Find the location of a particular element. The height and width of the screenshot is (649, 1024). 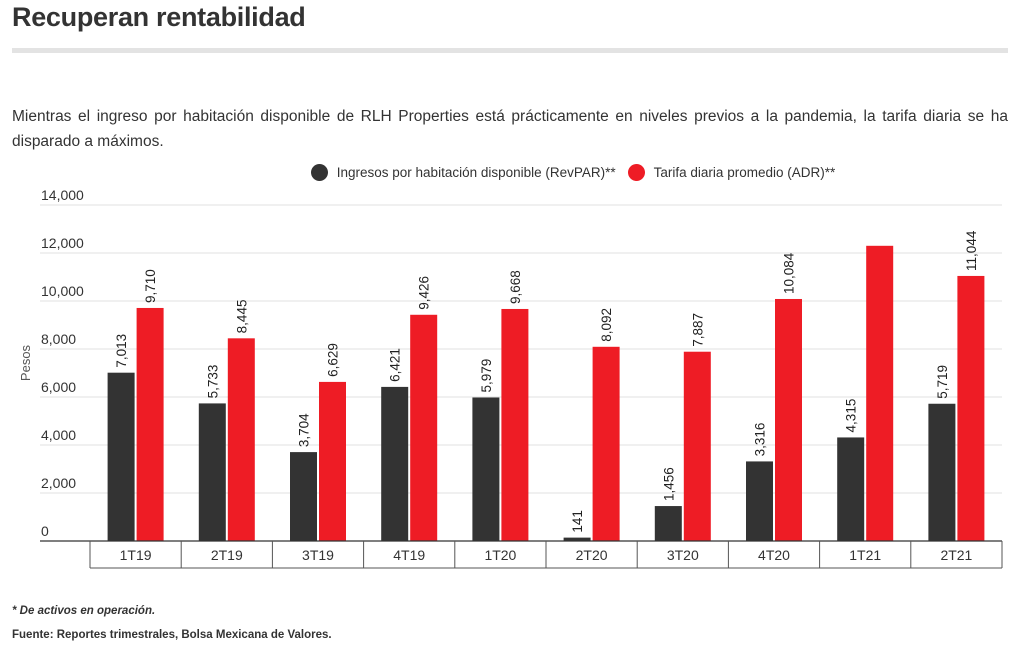

x-tick-label: 1T20 is located at coordinates (500, 555).